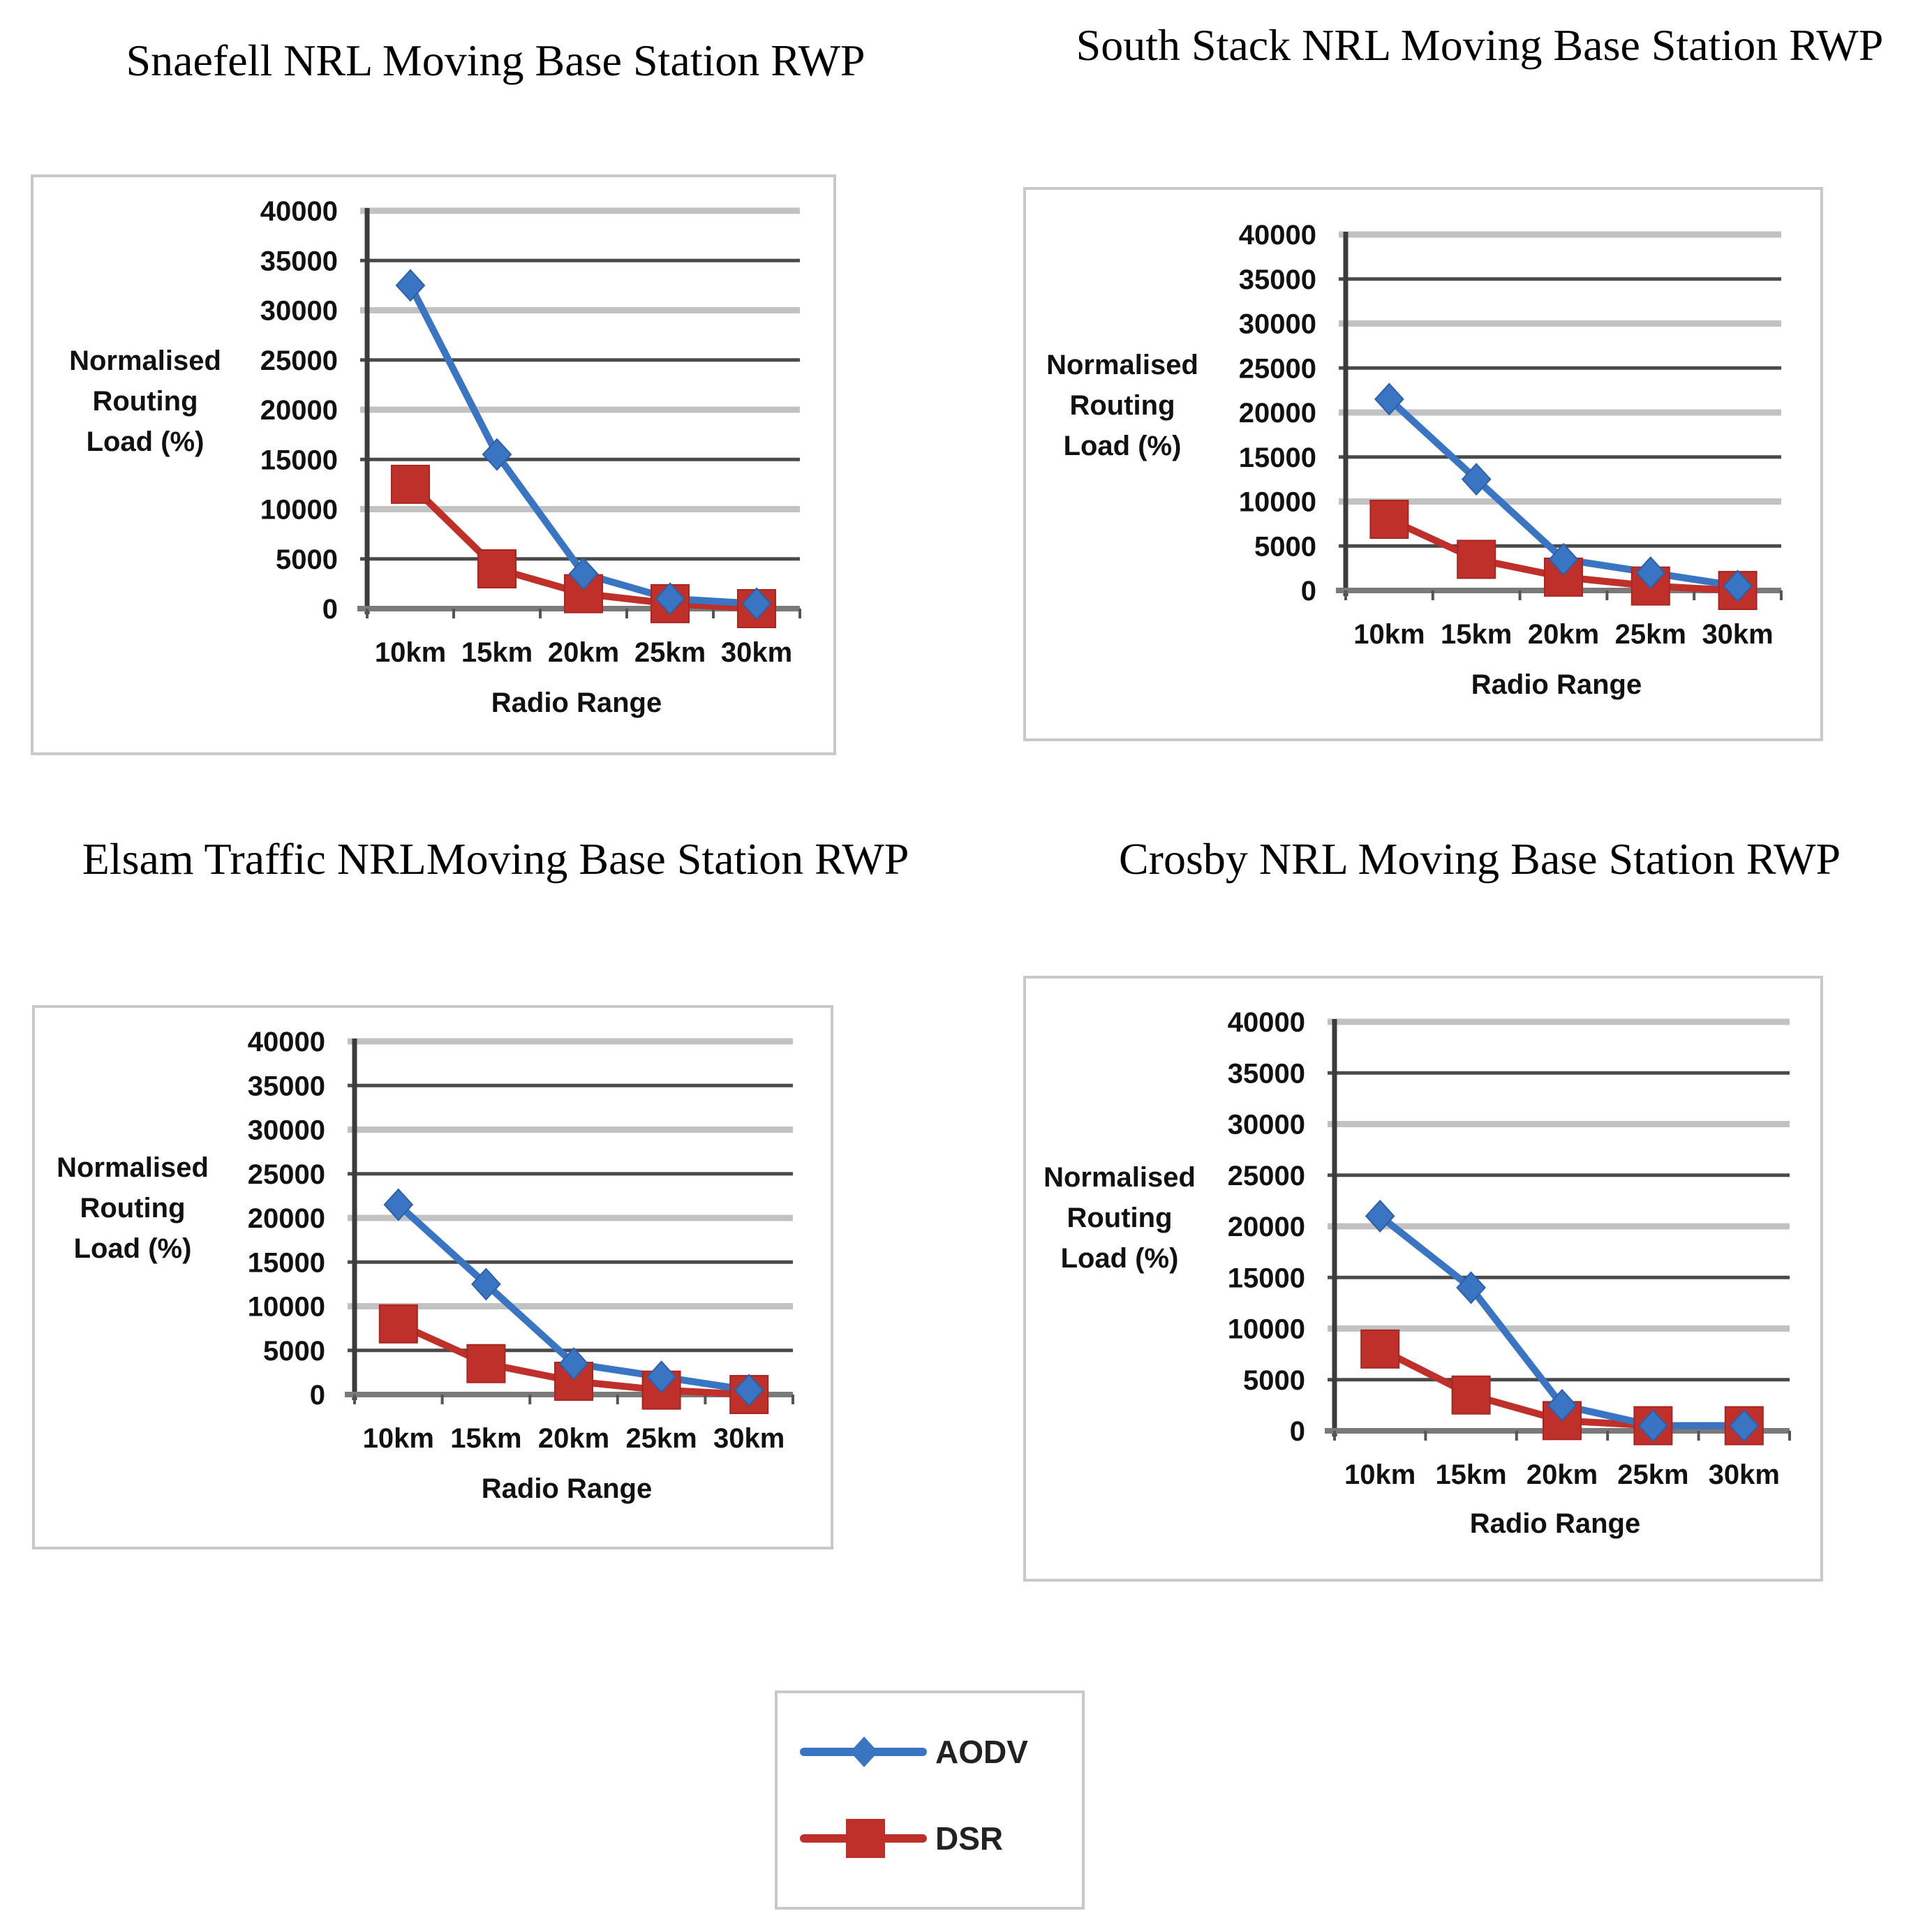  I want to click on legend-label: AODV, so click(981, 1752).